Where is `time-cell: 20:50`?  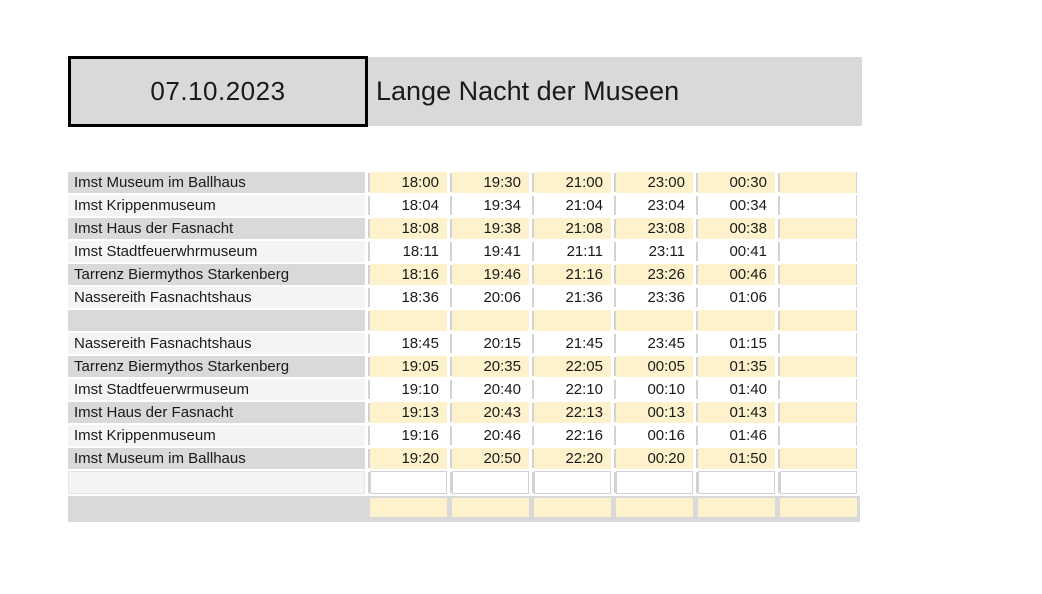
time-cell: 20:50 is located at coordinates (490, 458).